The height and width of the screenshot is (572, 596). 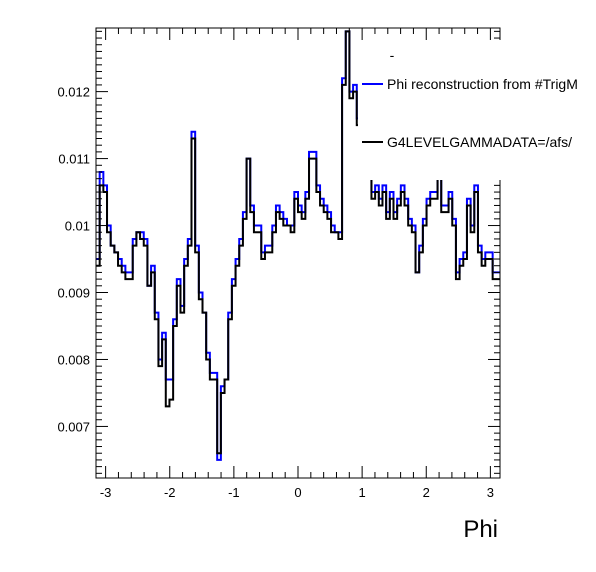 What do you see at coordinates (426, 492) in the screenshot?
I see `x-tick-label: 2` at bounding box center [426, 492].